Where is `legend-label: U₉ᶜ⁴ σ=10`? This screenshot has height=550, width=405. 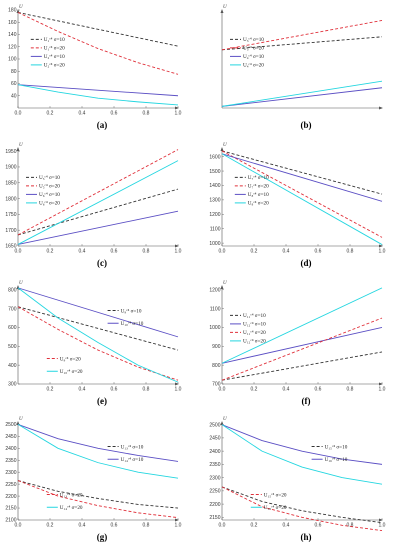 legend-label: U₉ᶜ⁴ σ=10 is located at coordinates (131, 311).